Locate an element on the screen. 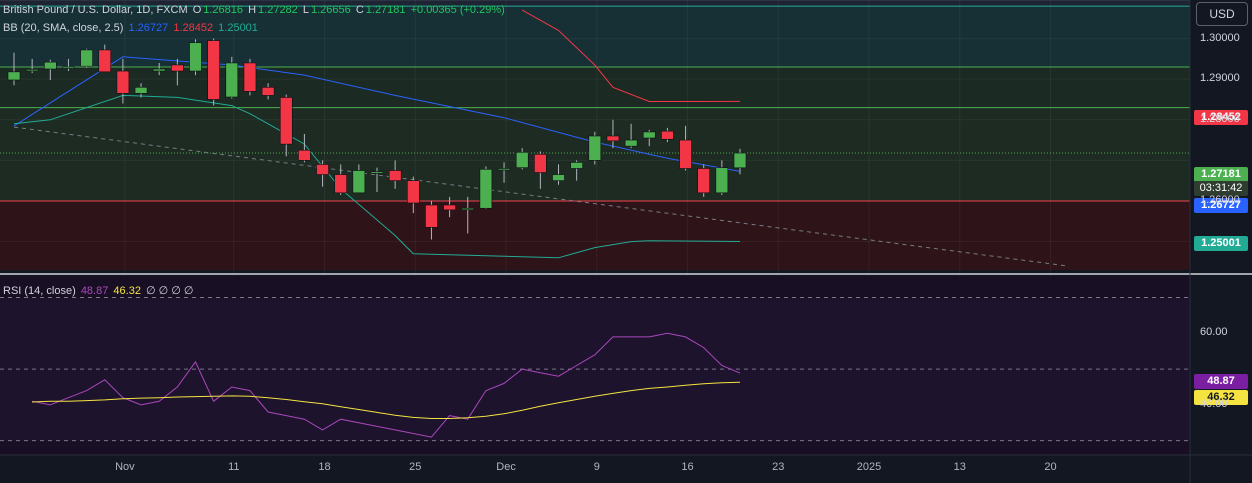 This screenshot has width=1252, height=483. time-tick: 25 is located at coordinates (415, 467).